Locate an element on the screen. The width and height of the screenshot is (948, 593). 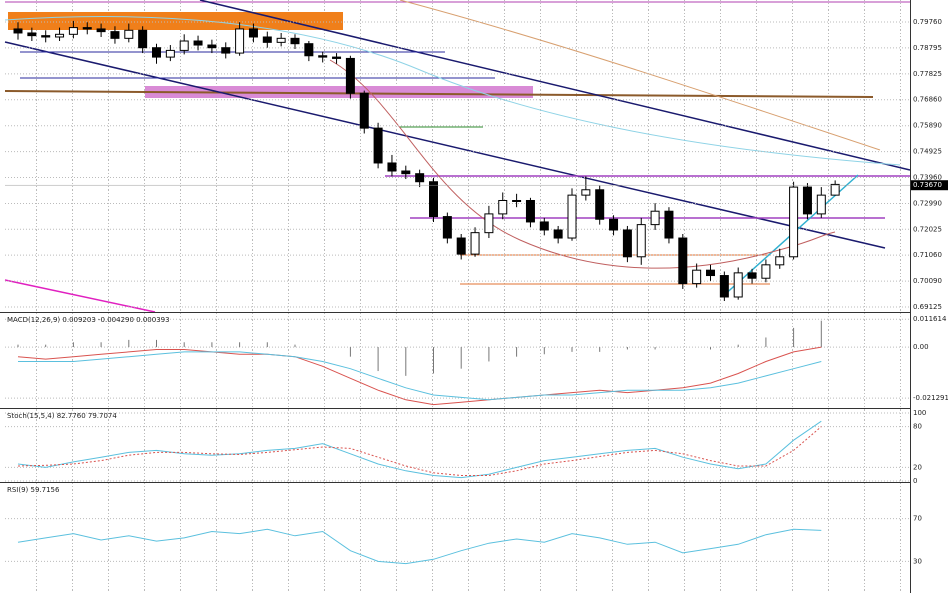
y-tick-label: 0.72990 is located at coordinates (927, 203).